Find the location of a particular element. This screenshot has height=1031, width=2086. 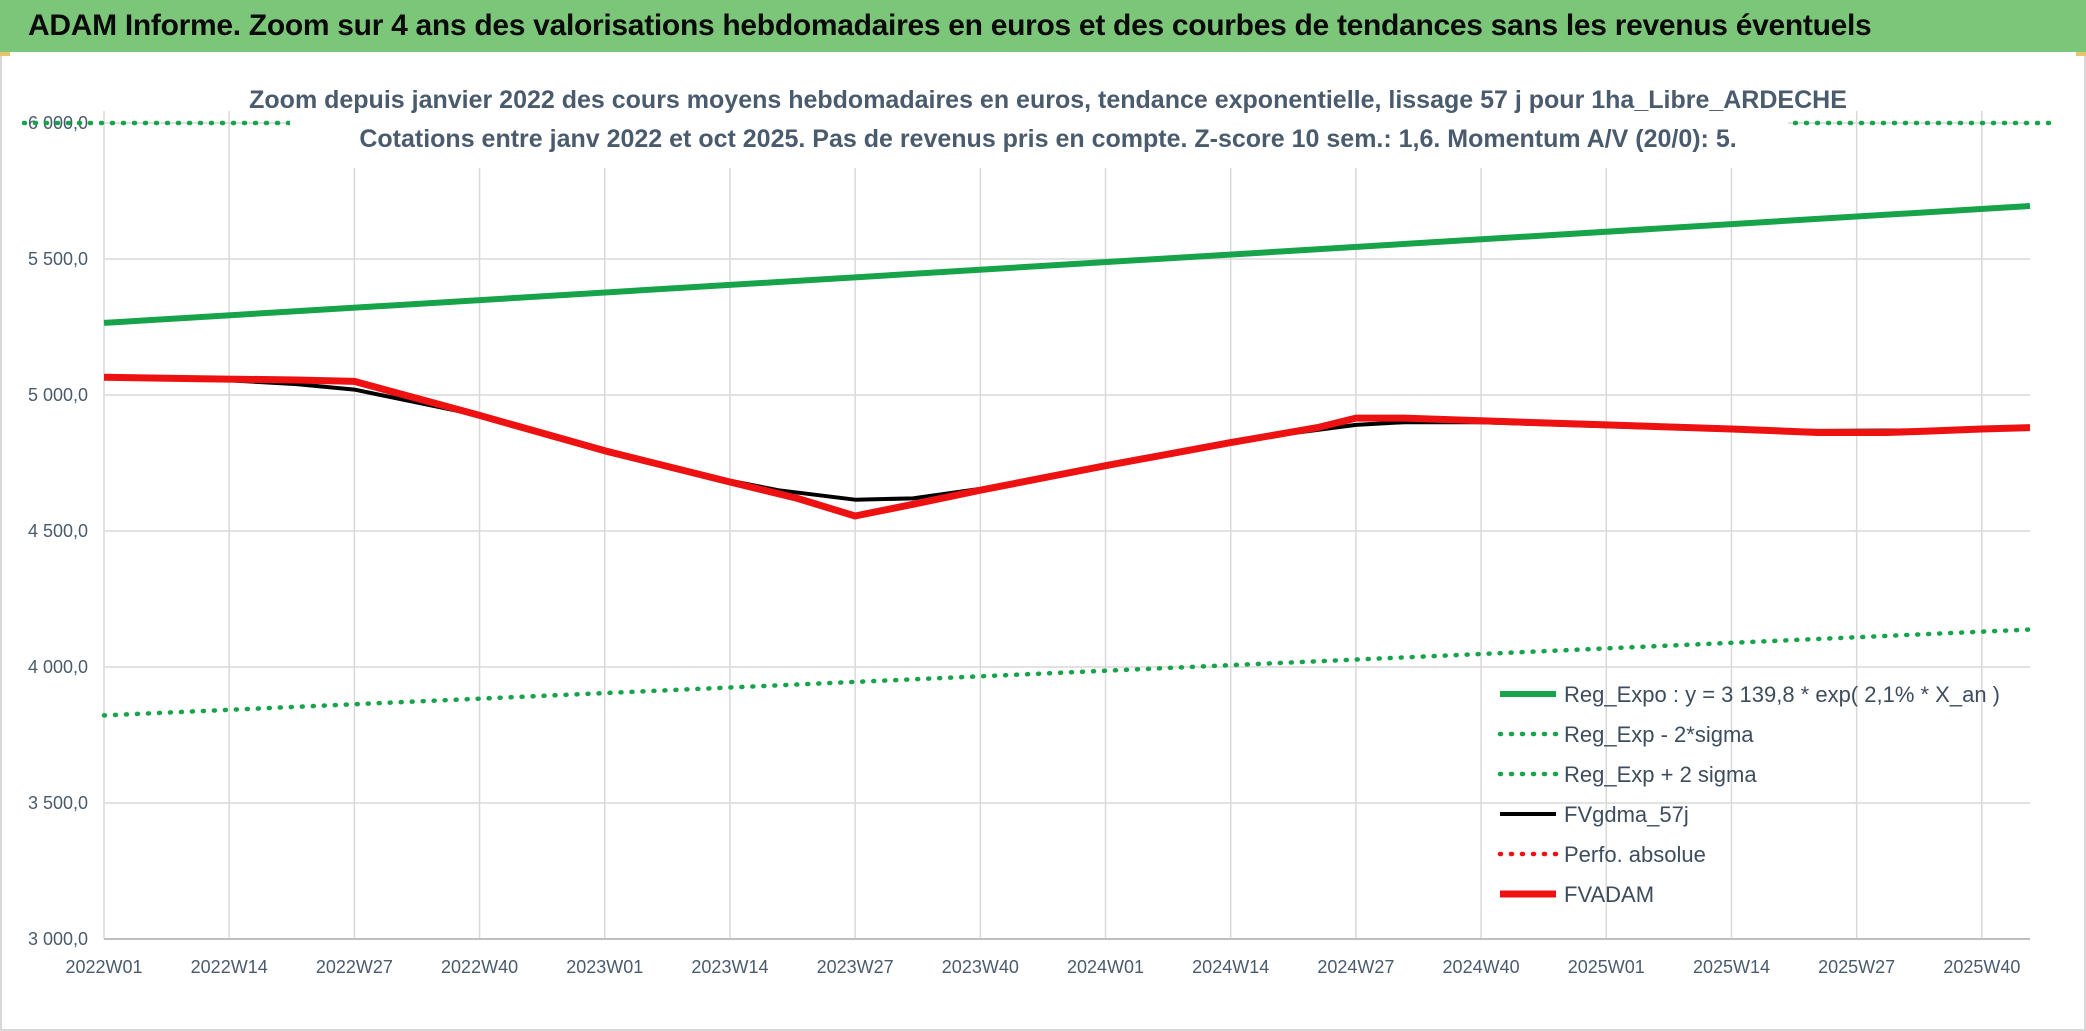

y-tick-label: 4 500,0 is located at coordinates (58, 531).